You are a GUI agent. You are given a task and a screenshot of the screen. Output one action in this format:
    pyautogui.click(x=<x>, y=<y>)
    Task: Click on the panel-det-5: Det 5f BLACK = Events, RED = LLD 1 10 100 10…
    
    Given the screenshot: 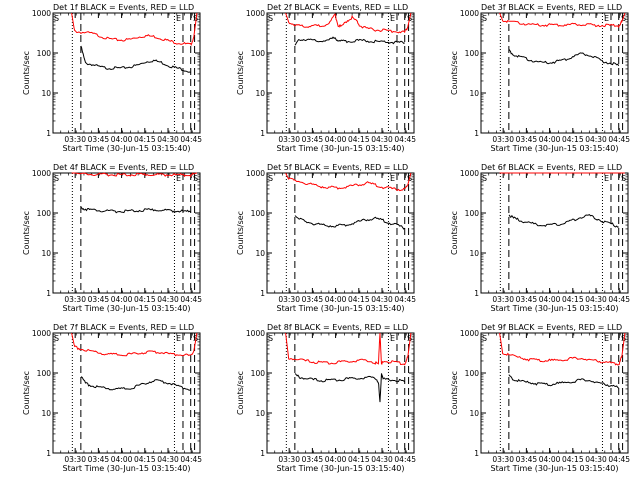 What is the action you would take?
    pyautogui.click(x=326, y=238)
    